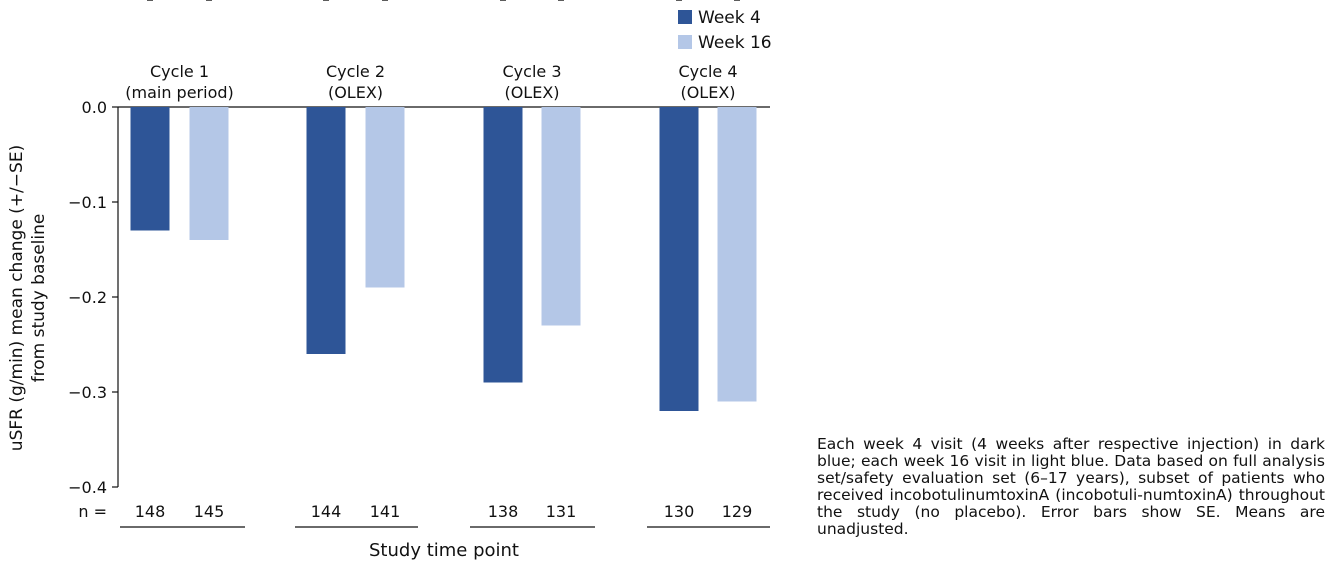  What do you see at coordinates (92, 511) in the screenshot?
I see `n-label: n =` at bounding box center [92, 511].